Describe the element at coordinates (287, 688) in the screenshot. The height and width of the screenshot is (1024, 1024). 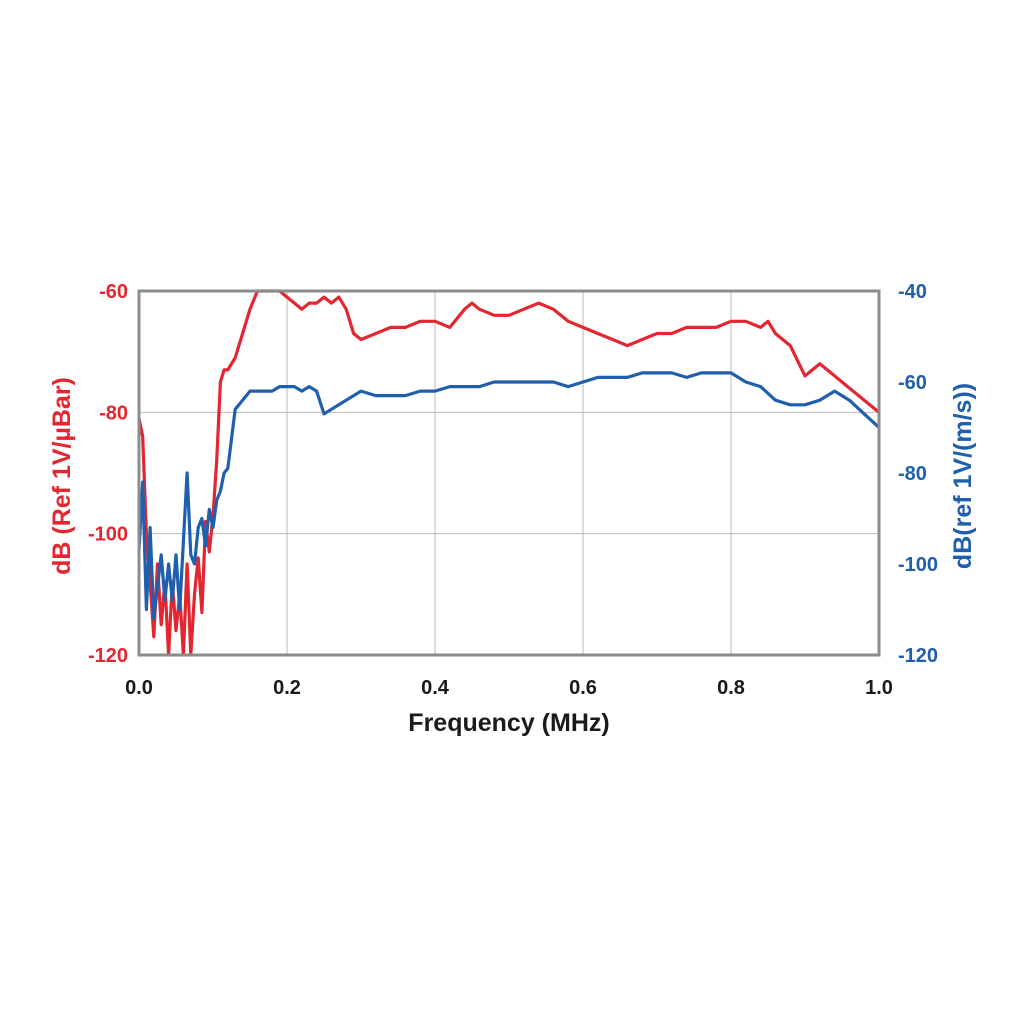
I see `x-tick-label: 0.2` at that location.